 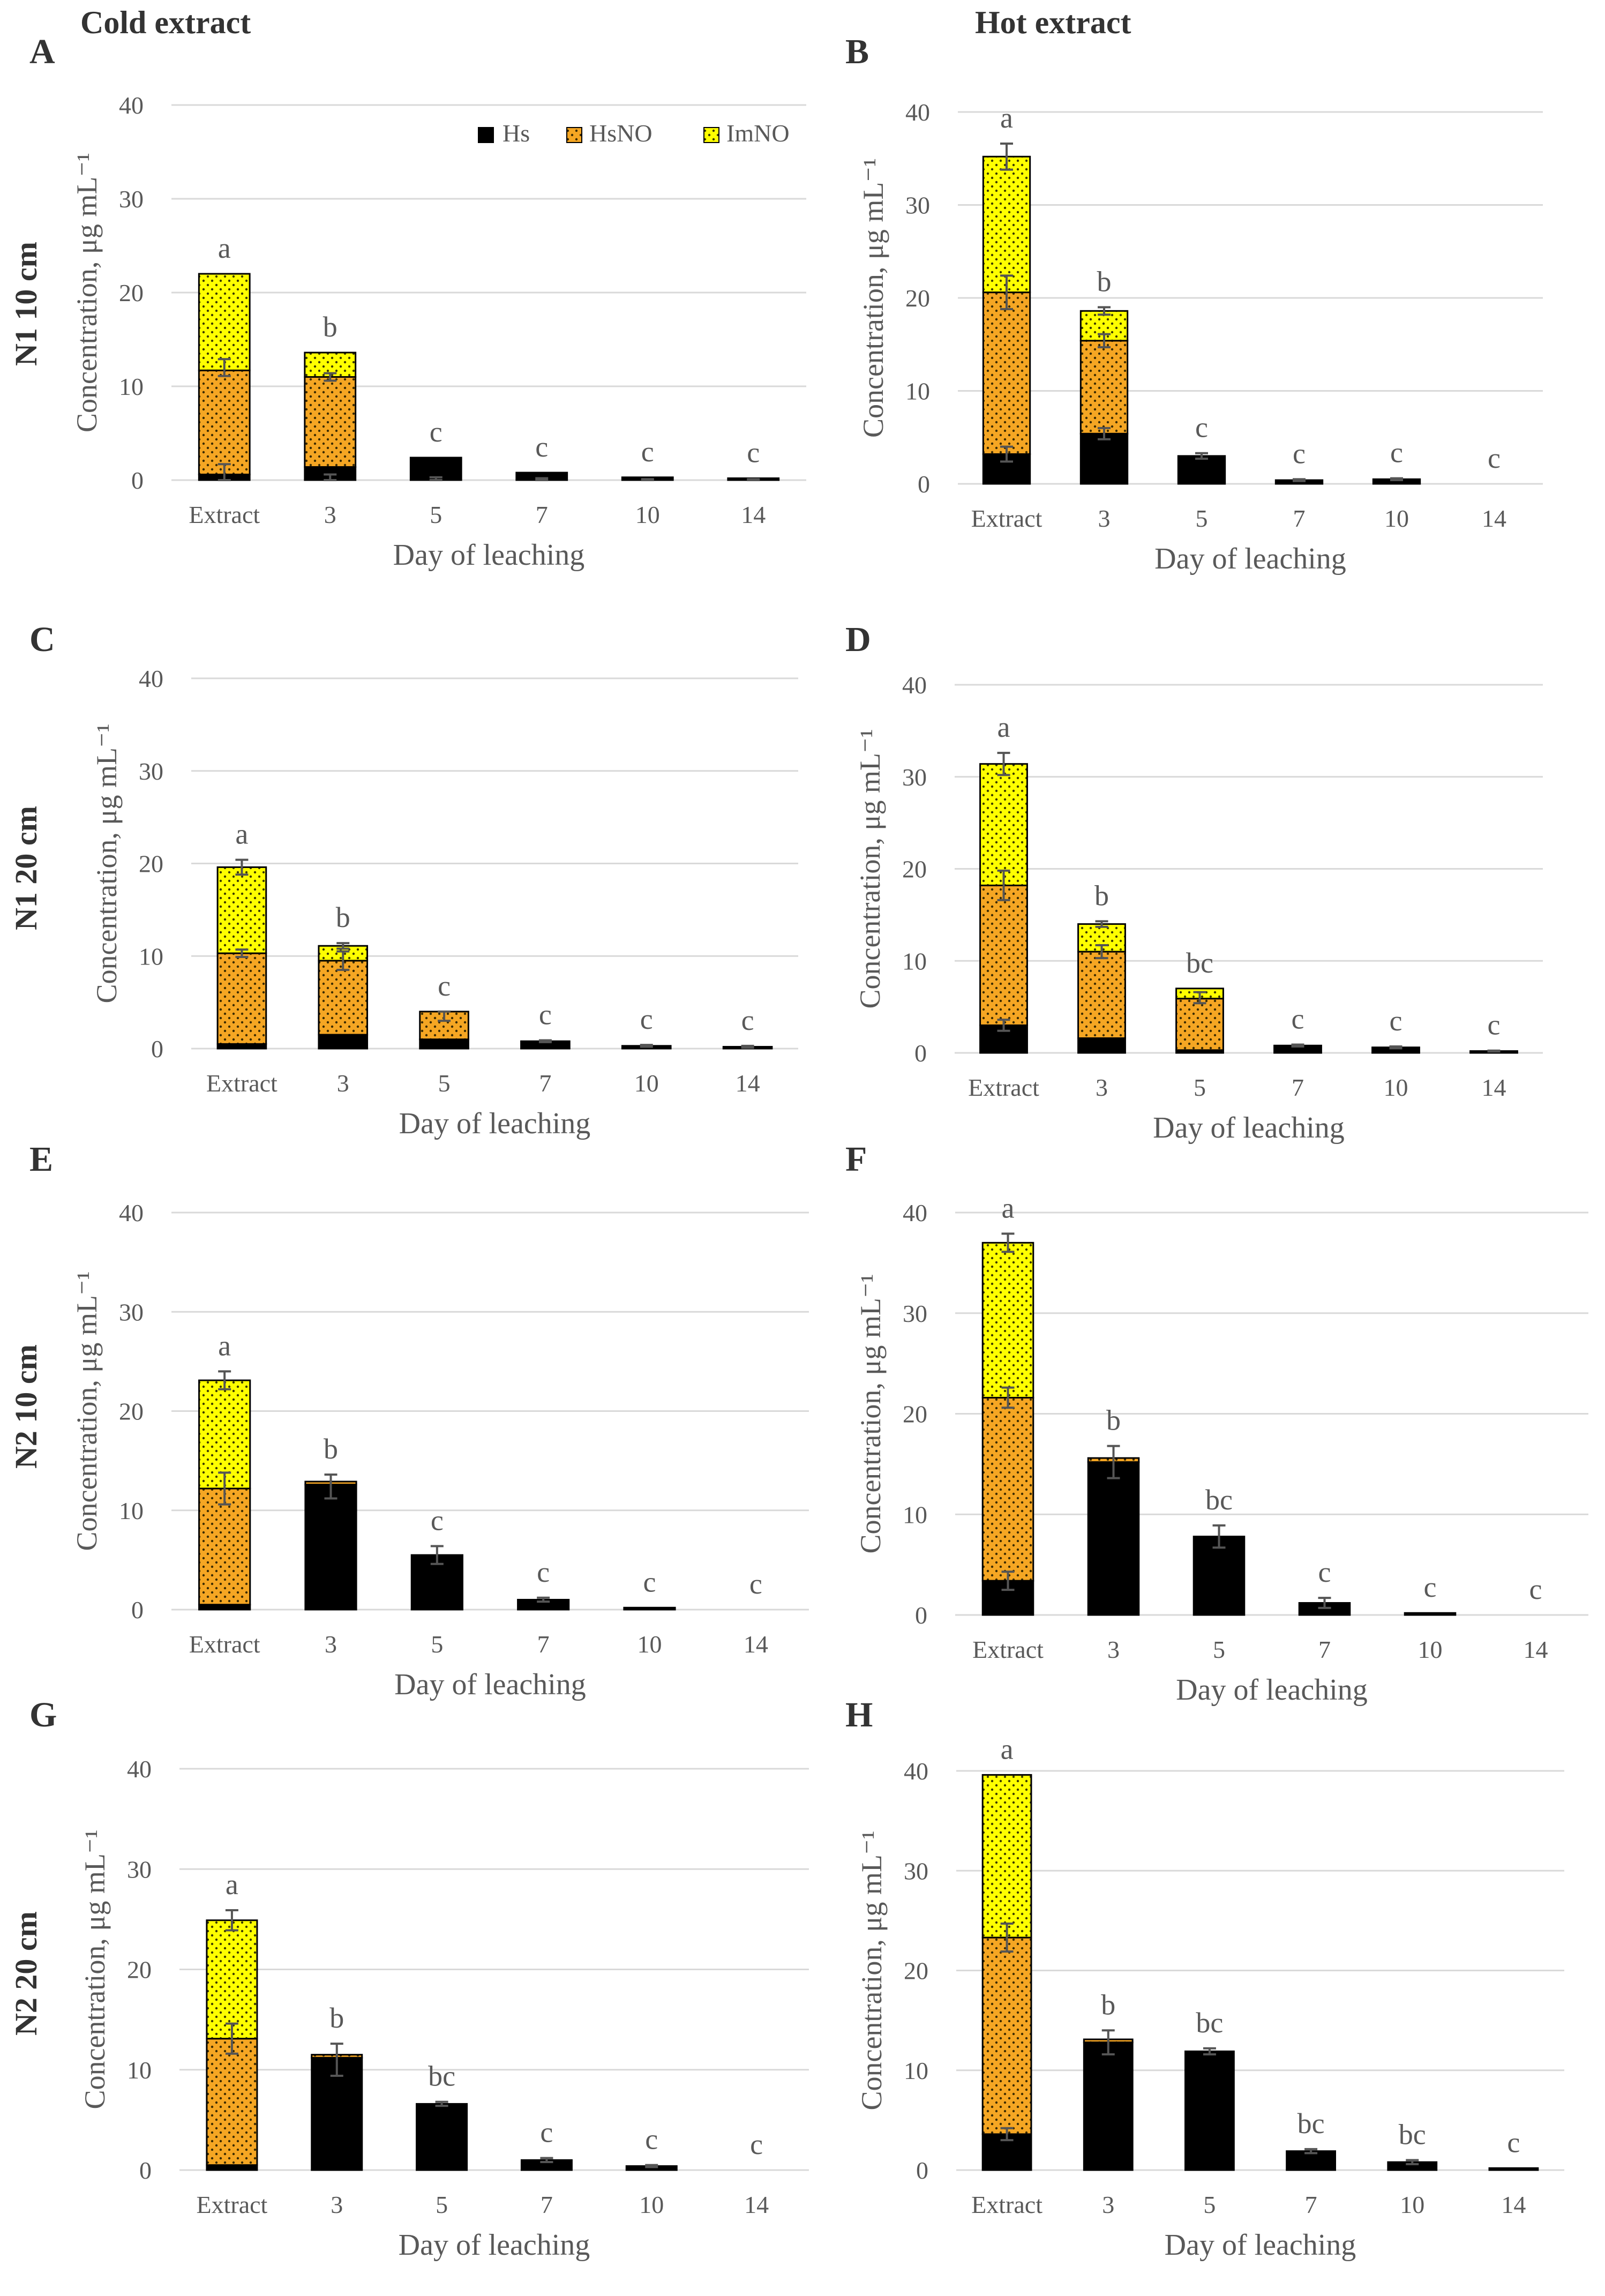 I want to click on x-tick-f-3: 7, so click(x=1324, y=1649).